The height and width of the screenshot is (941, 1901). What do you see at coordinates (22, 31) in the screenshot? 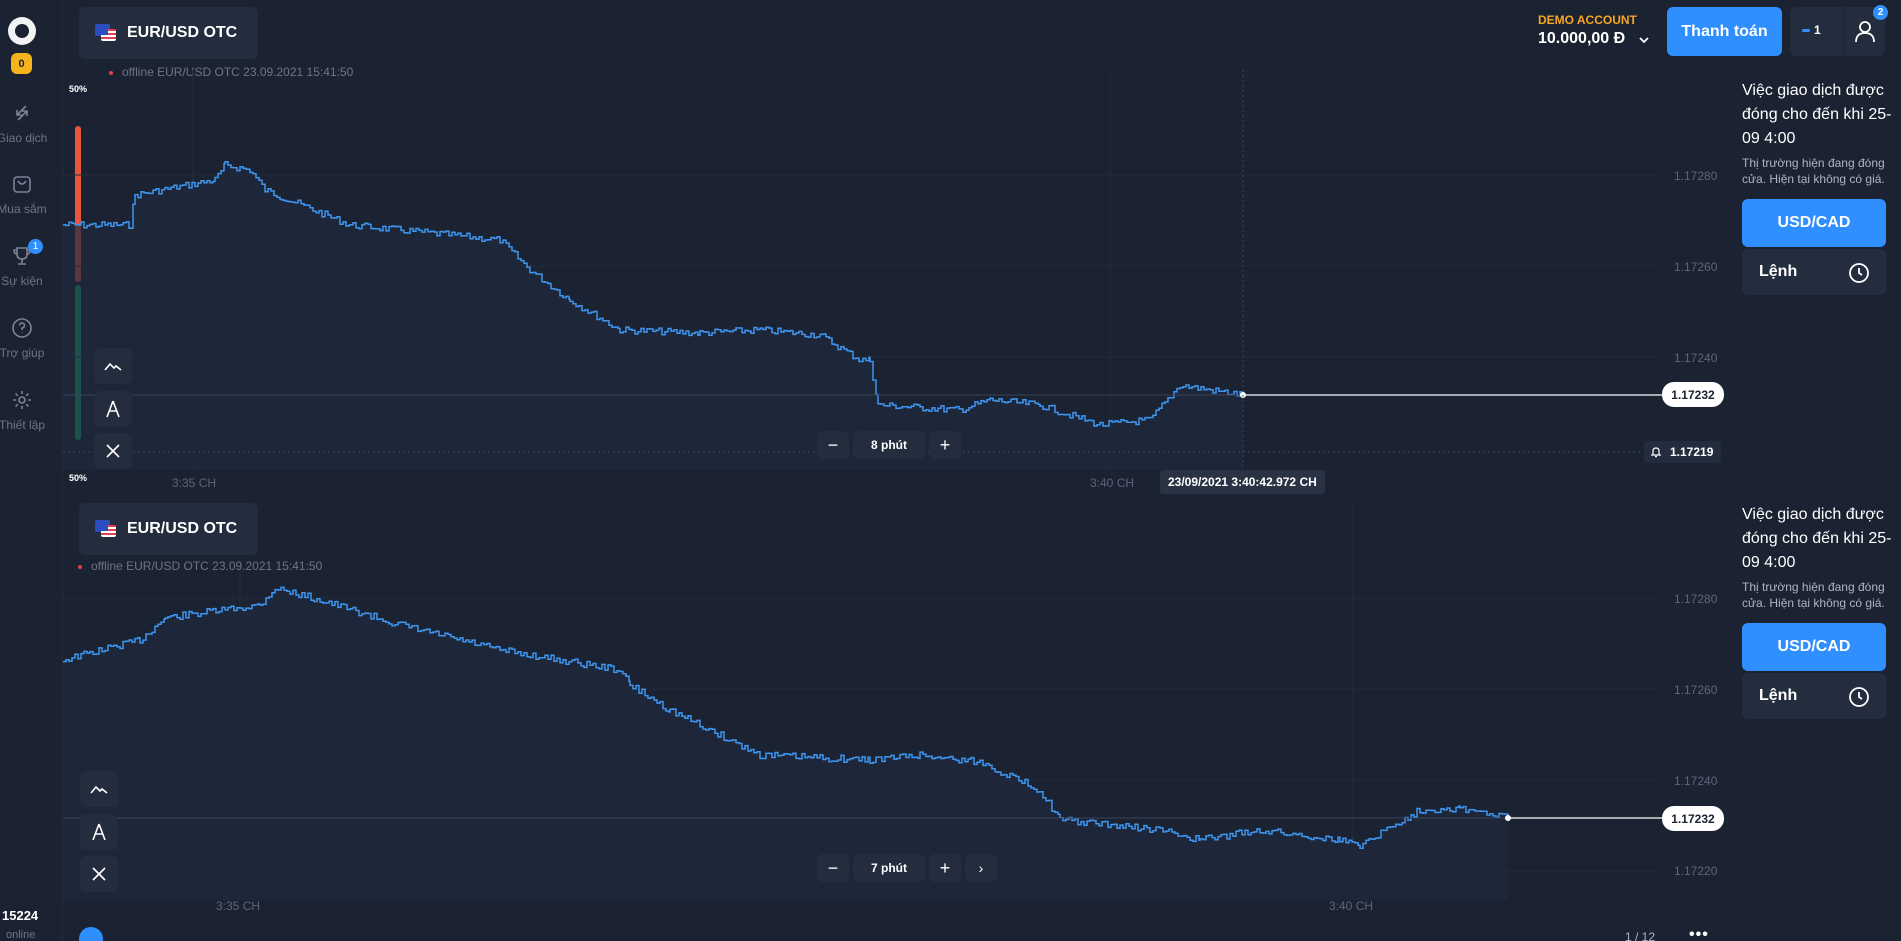
I see `logo` at bounding box center [22, 31].